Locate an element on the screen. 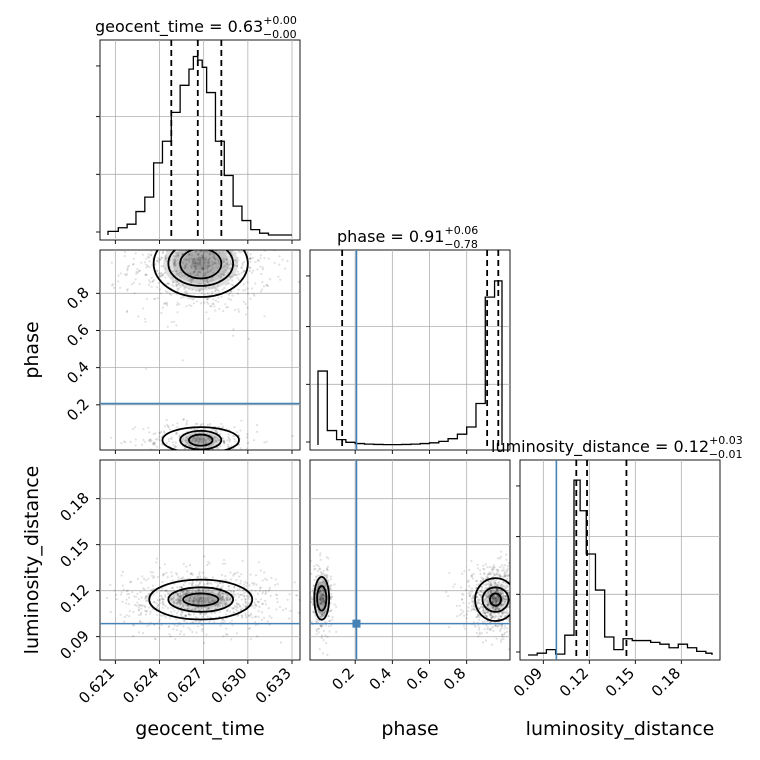 This screenshot has width=760, height=760. title-value: 0.63 is located at coordinates (246, 26).